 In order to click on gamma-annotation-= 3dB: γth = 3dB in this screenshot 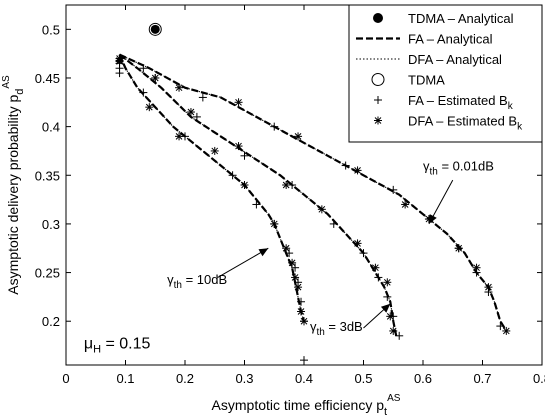, I will do `click(336, 328)`.